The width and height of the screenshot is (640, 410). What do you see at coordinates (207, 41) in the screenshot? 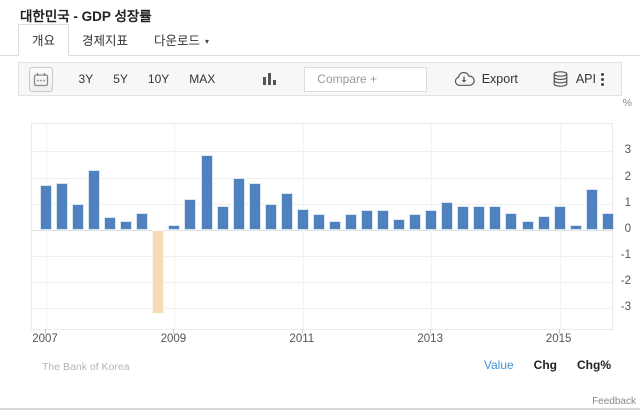
I see `chevron-down-icon: ▾` at bounding box center [207, 41].